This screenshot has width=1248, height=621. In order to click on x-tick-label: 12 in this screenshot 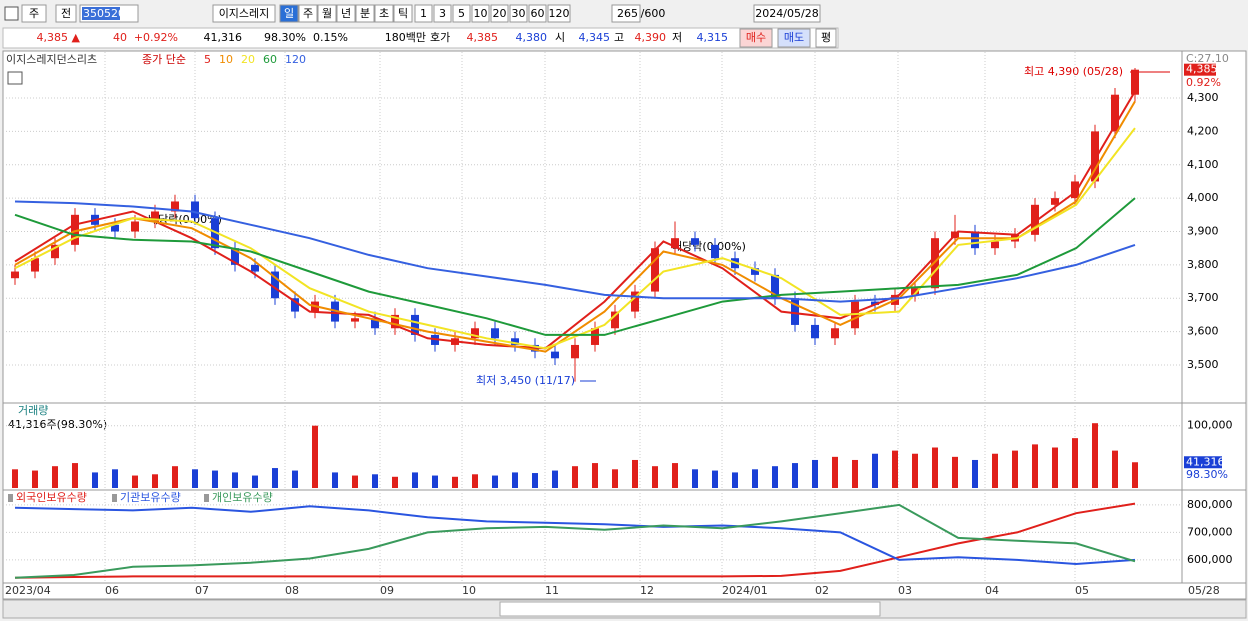, I will do `click(647, 590)`.